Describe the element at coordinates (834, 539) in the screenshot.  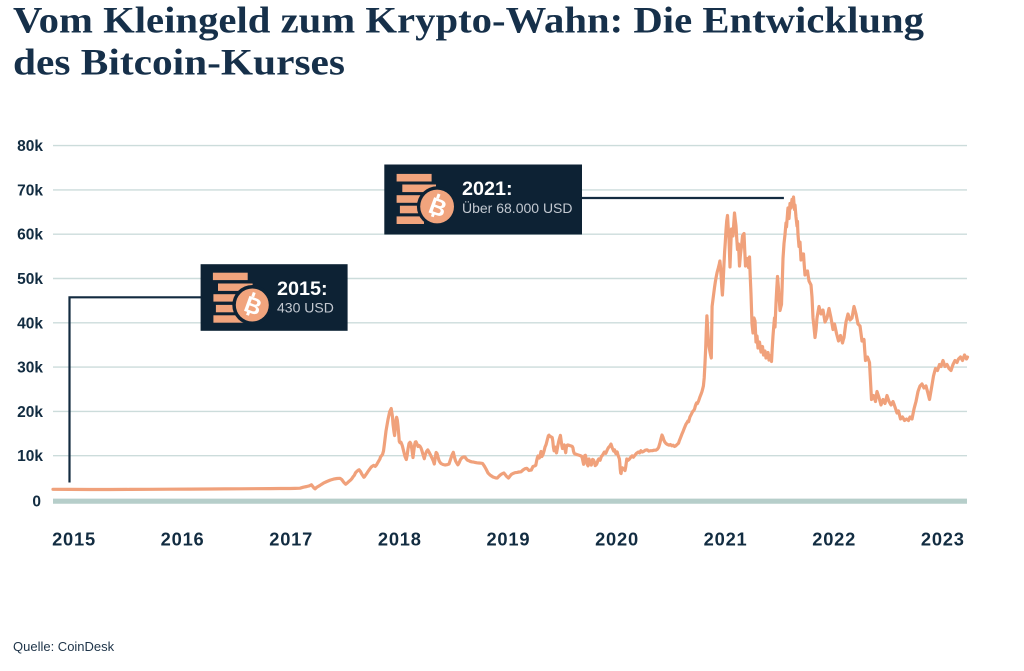
I see `svg-text: 2022` at that location.